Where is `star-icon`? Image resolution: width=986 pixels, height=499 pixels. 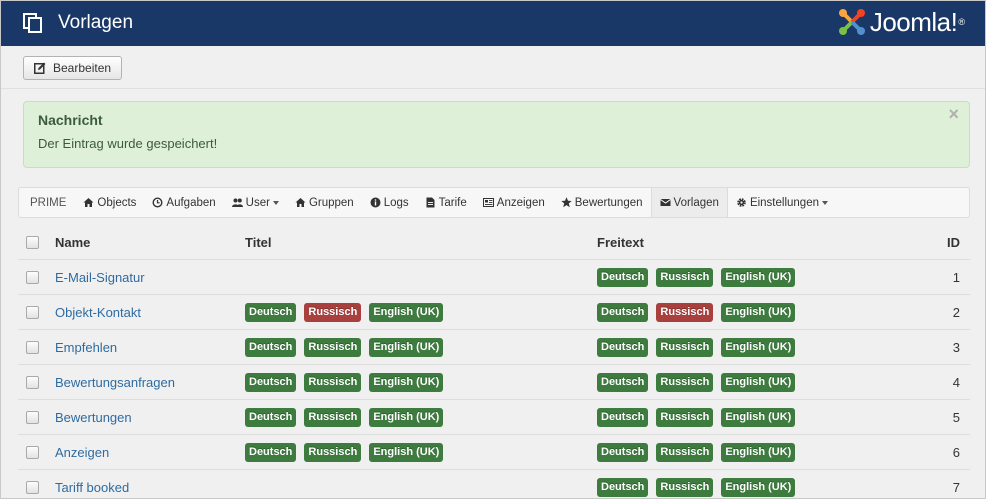 star-icon is located at coordinates (566, 202).